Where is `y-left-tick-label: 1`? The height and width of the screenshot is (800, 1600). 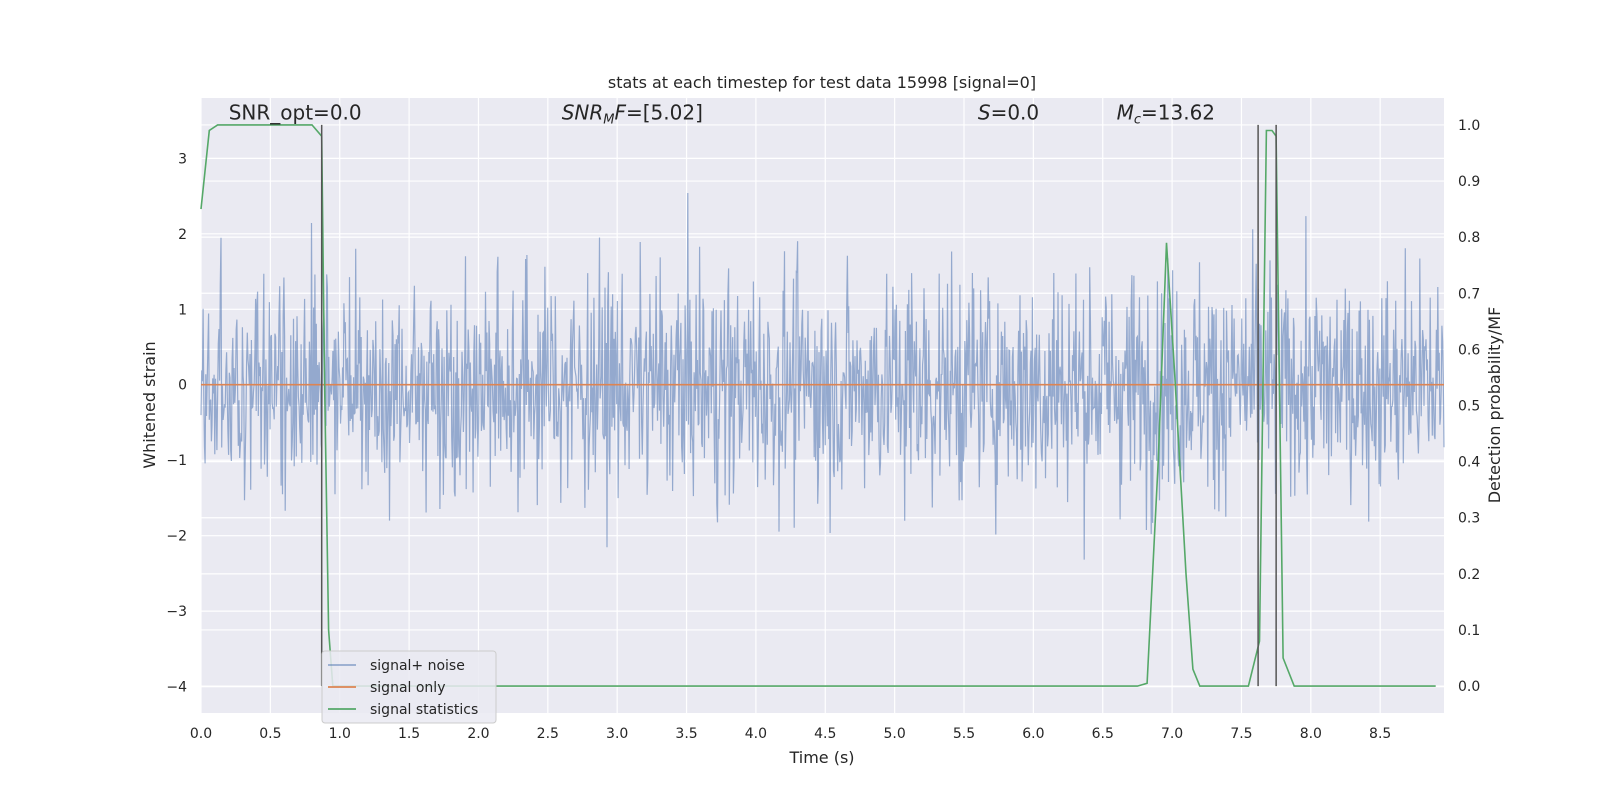 y-left-tick-label: 1 is located at coordinates (182, 310).